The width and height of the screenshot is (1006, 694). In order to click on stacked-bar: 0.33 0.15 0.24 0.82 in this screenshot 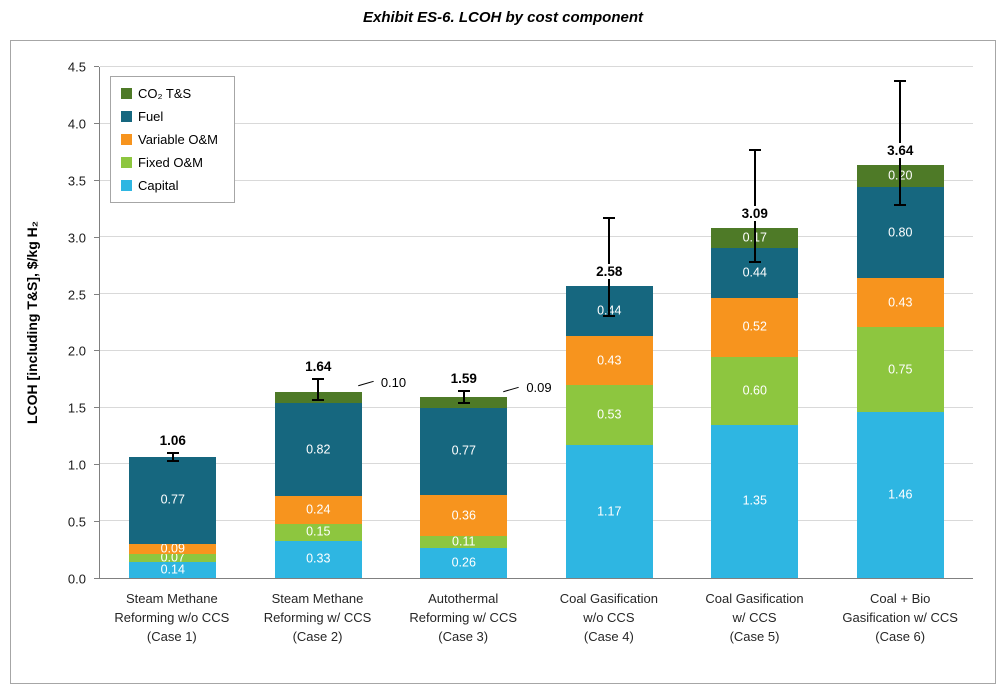, I will do `click(318, 484)`.